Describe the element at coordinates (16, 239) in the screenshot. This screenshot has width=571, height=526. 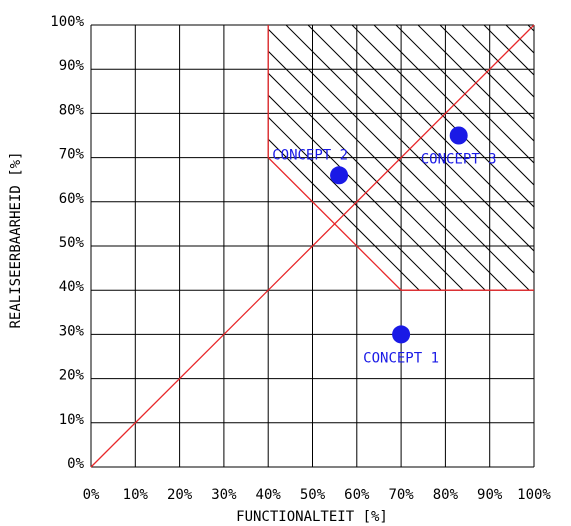
I see `y-axis-label: REALISEERBAARHEID [%]` at that location.